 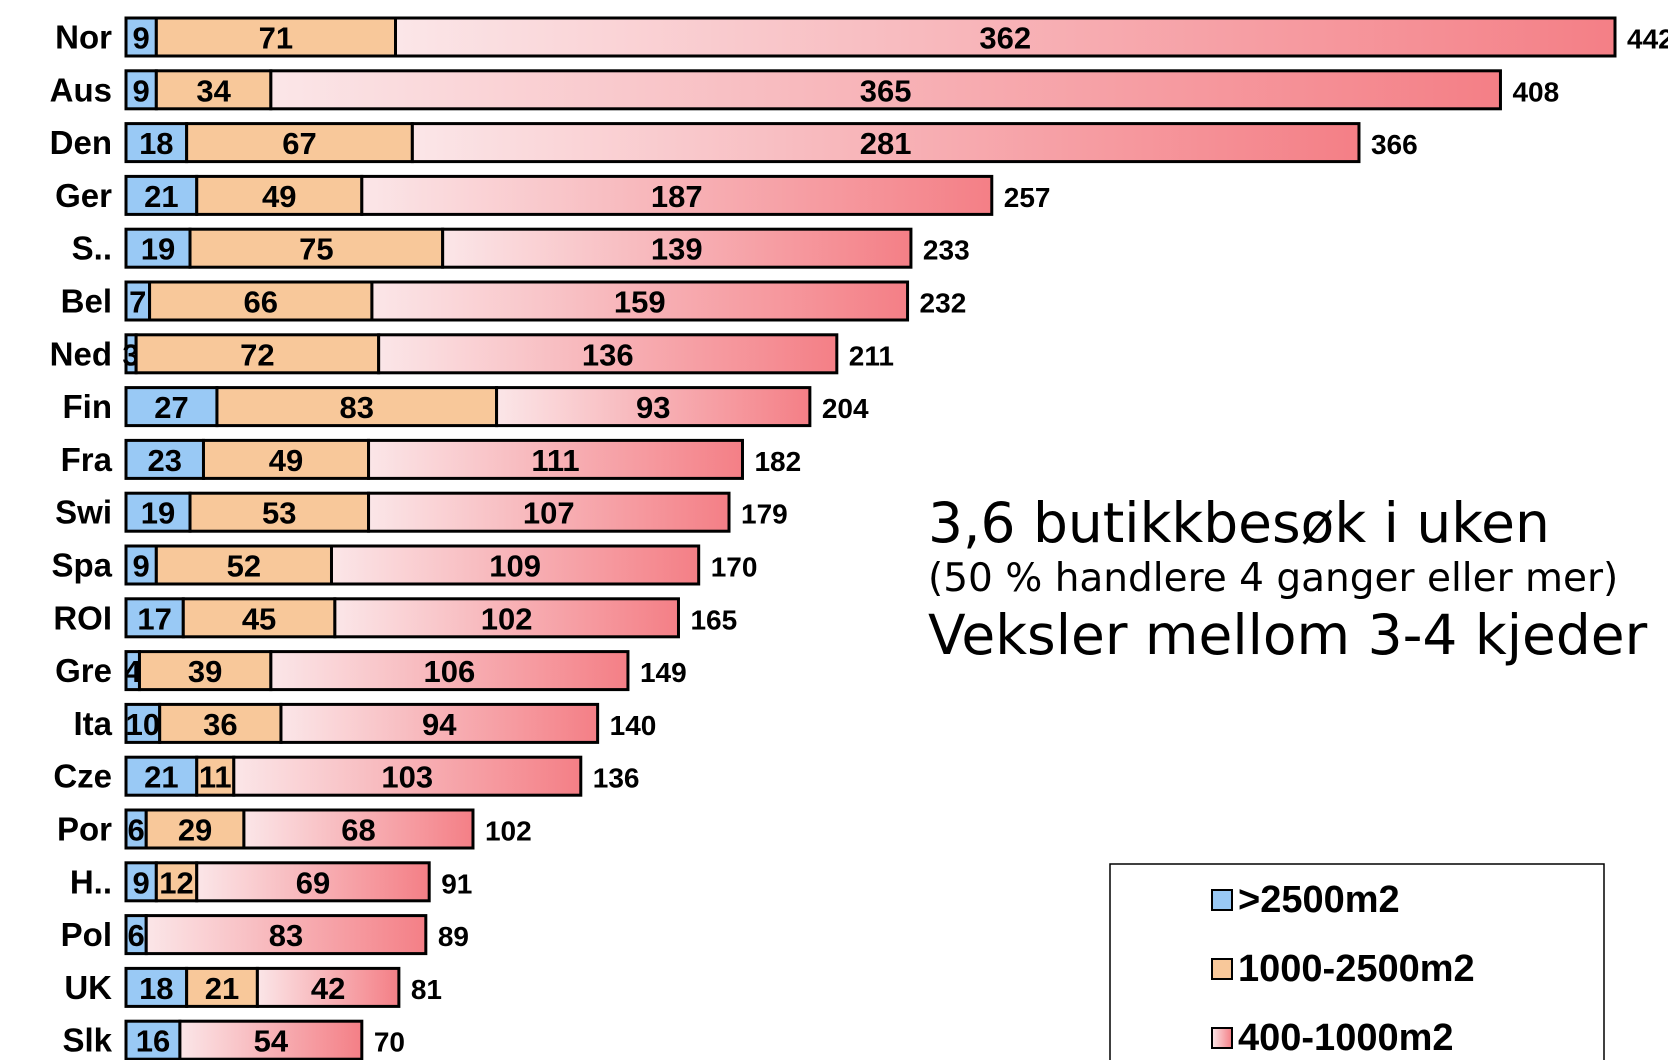 I want to click on total-label: 149, so click(x=663, y=672).